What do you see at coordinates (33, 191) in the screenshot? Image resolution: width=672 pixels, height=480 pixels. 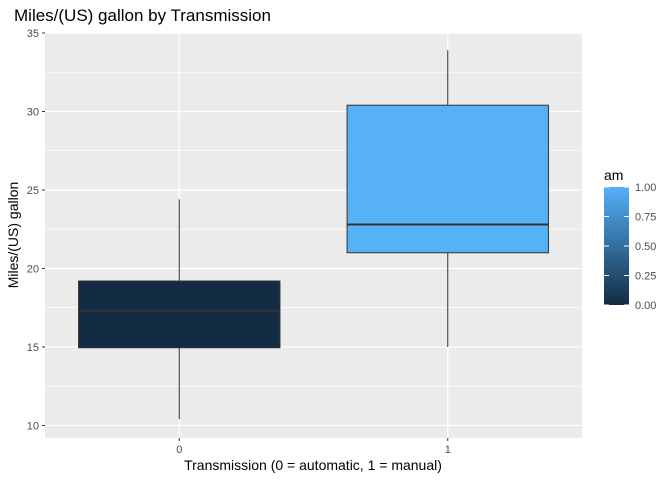 I see `y-tick-label: 25` at bounding box center [33, 191].